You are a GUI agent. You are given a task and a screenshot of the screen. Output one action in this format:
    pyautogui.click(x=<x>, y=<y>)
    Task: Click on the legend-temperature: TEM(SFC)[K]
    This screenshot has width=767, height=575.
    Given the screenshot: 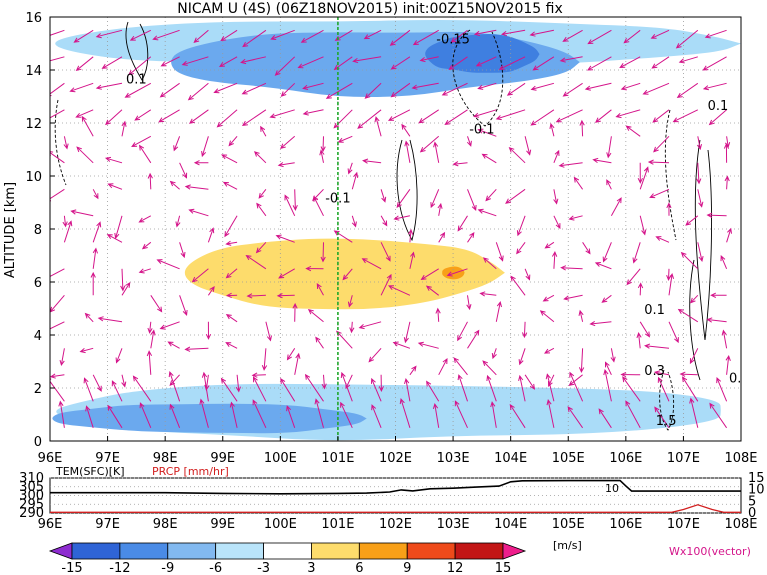 What is the action you would take?
    pyautogui.click(x=90, y=471)
    